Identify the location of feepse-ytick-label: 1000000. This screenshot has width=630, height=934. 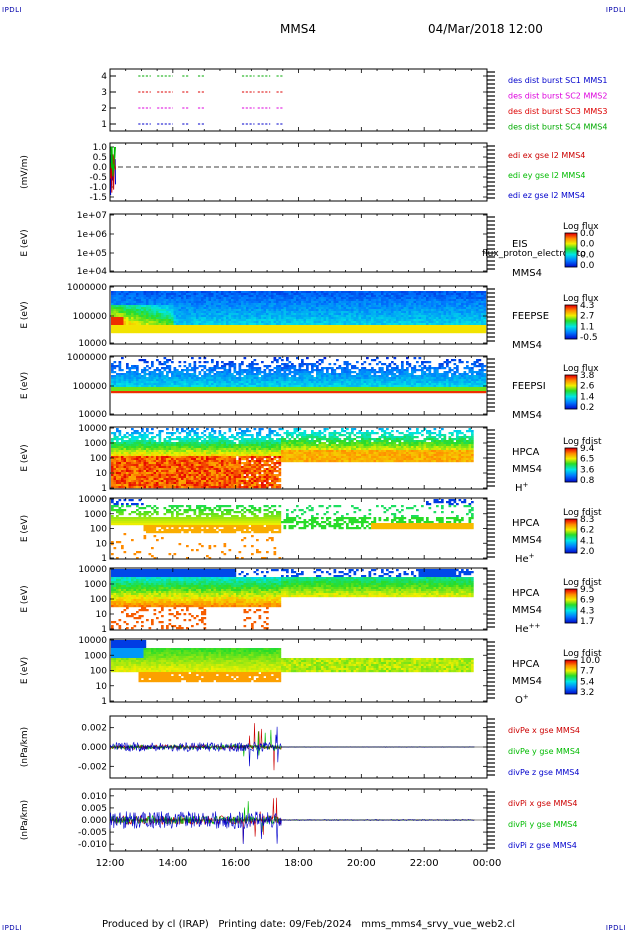
(87, 288).